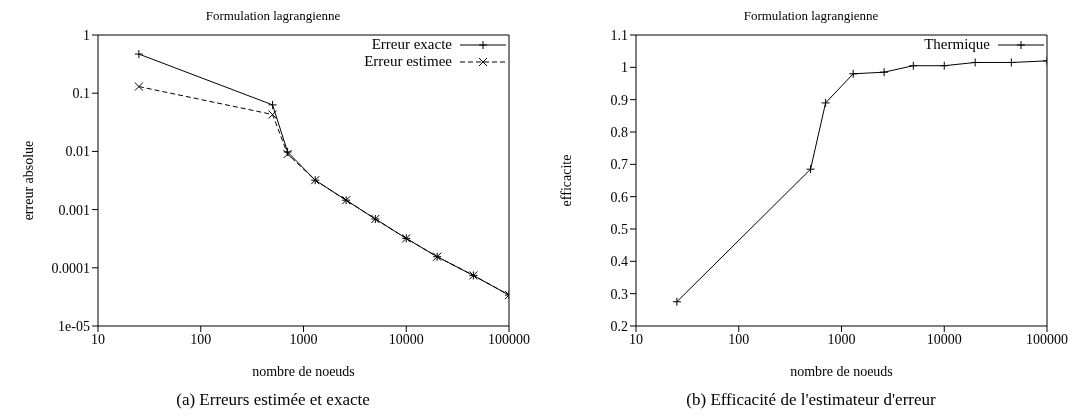  What do you see at coordinates (619, 100) in the screenshot?
I see `y-tick-label: 0.9` at bounding box center [619, 100].